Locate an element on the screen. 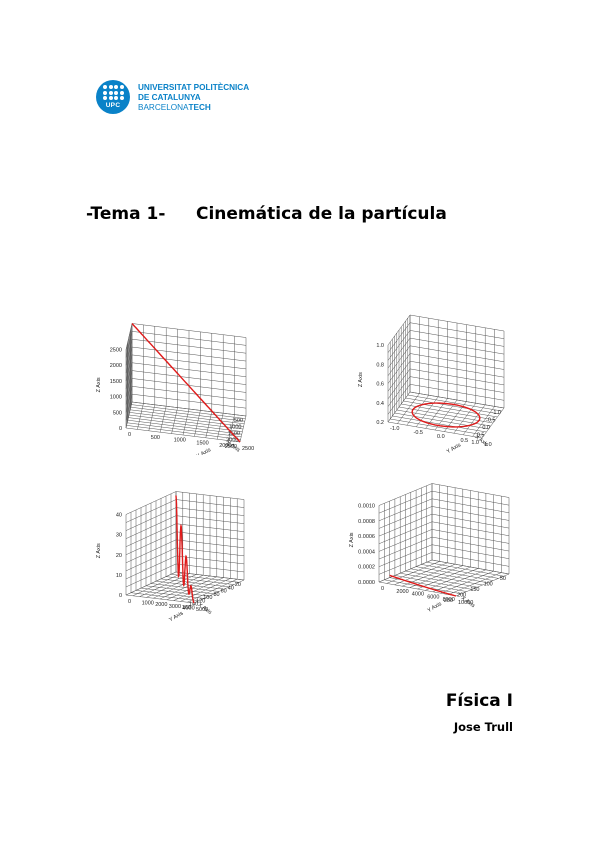 This screenshot has height=848, width=599. y-tick-label: -1.0 is located at coordinates (394, 429).